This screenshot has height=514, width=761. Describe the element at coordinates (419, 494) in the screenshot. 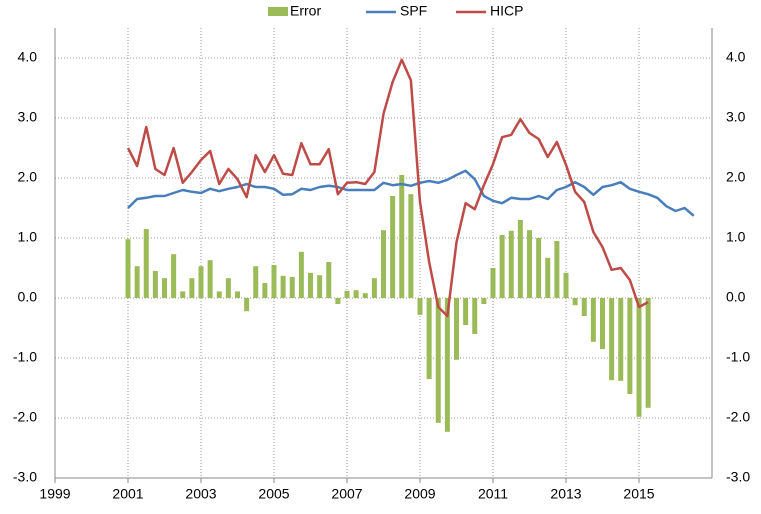

I see `x-tick-label: 2009` at that location.